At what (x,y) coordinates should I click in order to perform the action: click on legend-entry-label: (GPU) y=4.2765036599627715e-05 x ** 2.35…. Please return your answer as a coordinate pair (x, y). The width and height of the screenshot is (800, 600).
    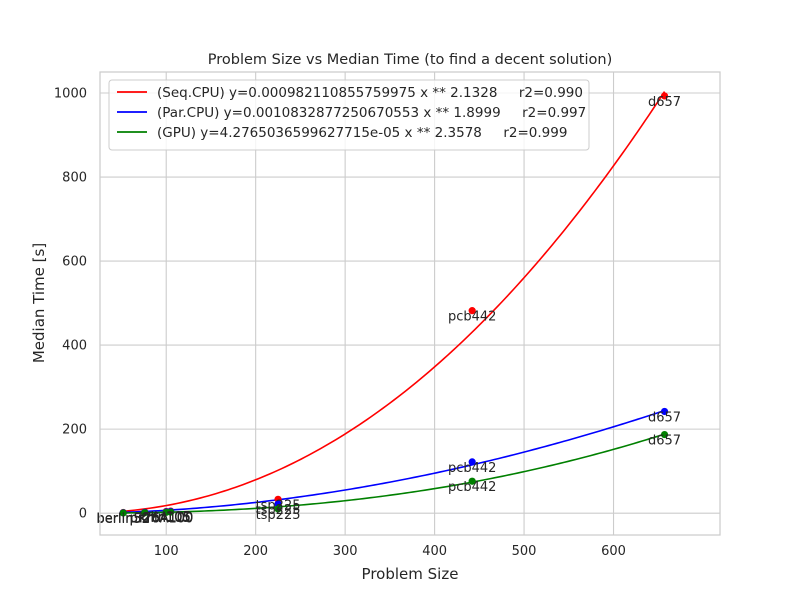
    Looking at the image, I should click on (362, 133).